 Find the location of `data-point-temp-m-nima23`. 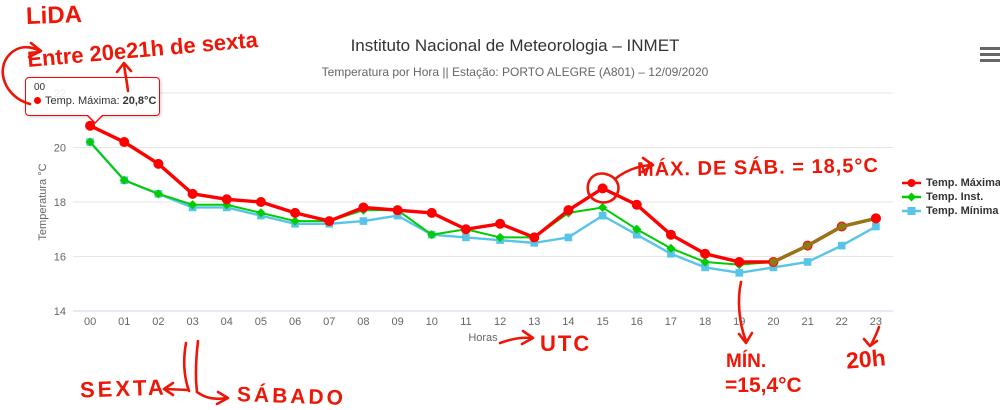

data-point-temp-m-nima23 is located at coordinates (876, 226).